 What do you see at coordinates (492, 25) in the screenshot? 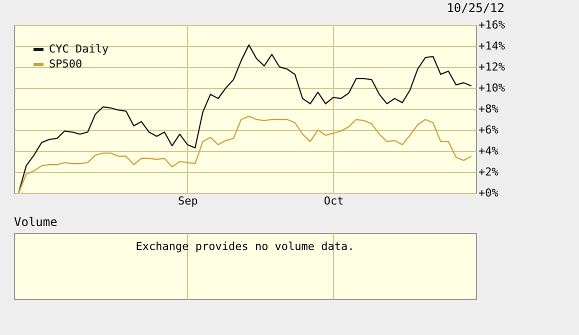
I see `y-tick-label: +16%` at bounding box center [492, 25].